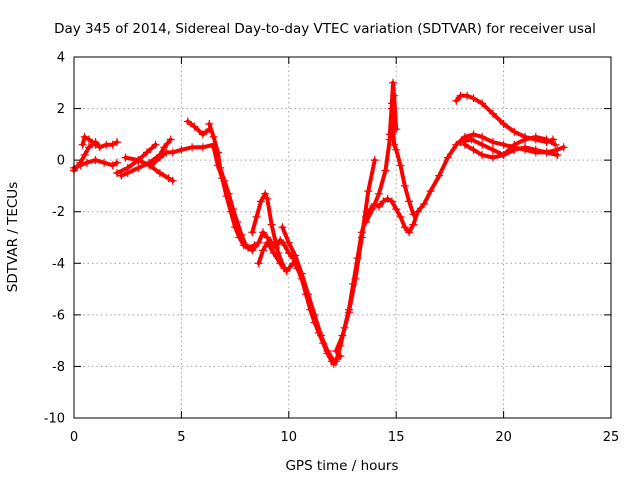 The image size is (640, 480). What do you see at coordinates (54, 419) in the screenshot?
I see `y-tick-label: -10` at bounding box center [54, 419].